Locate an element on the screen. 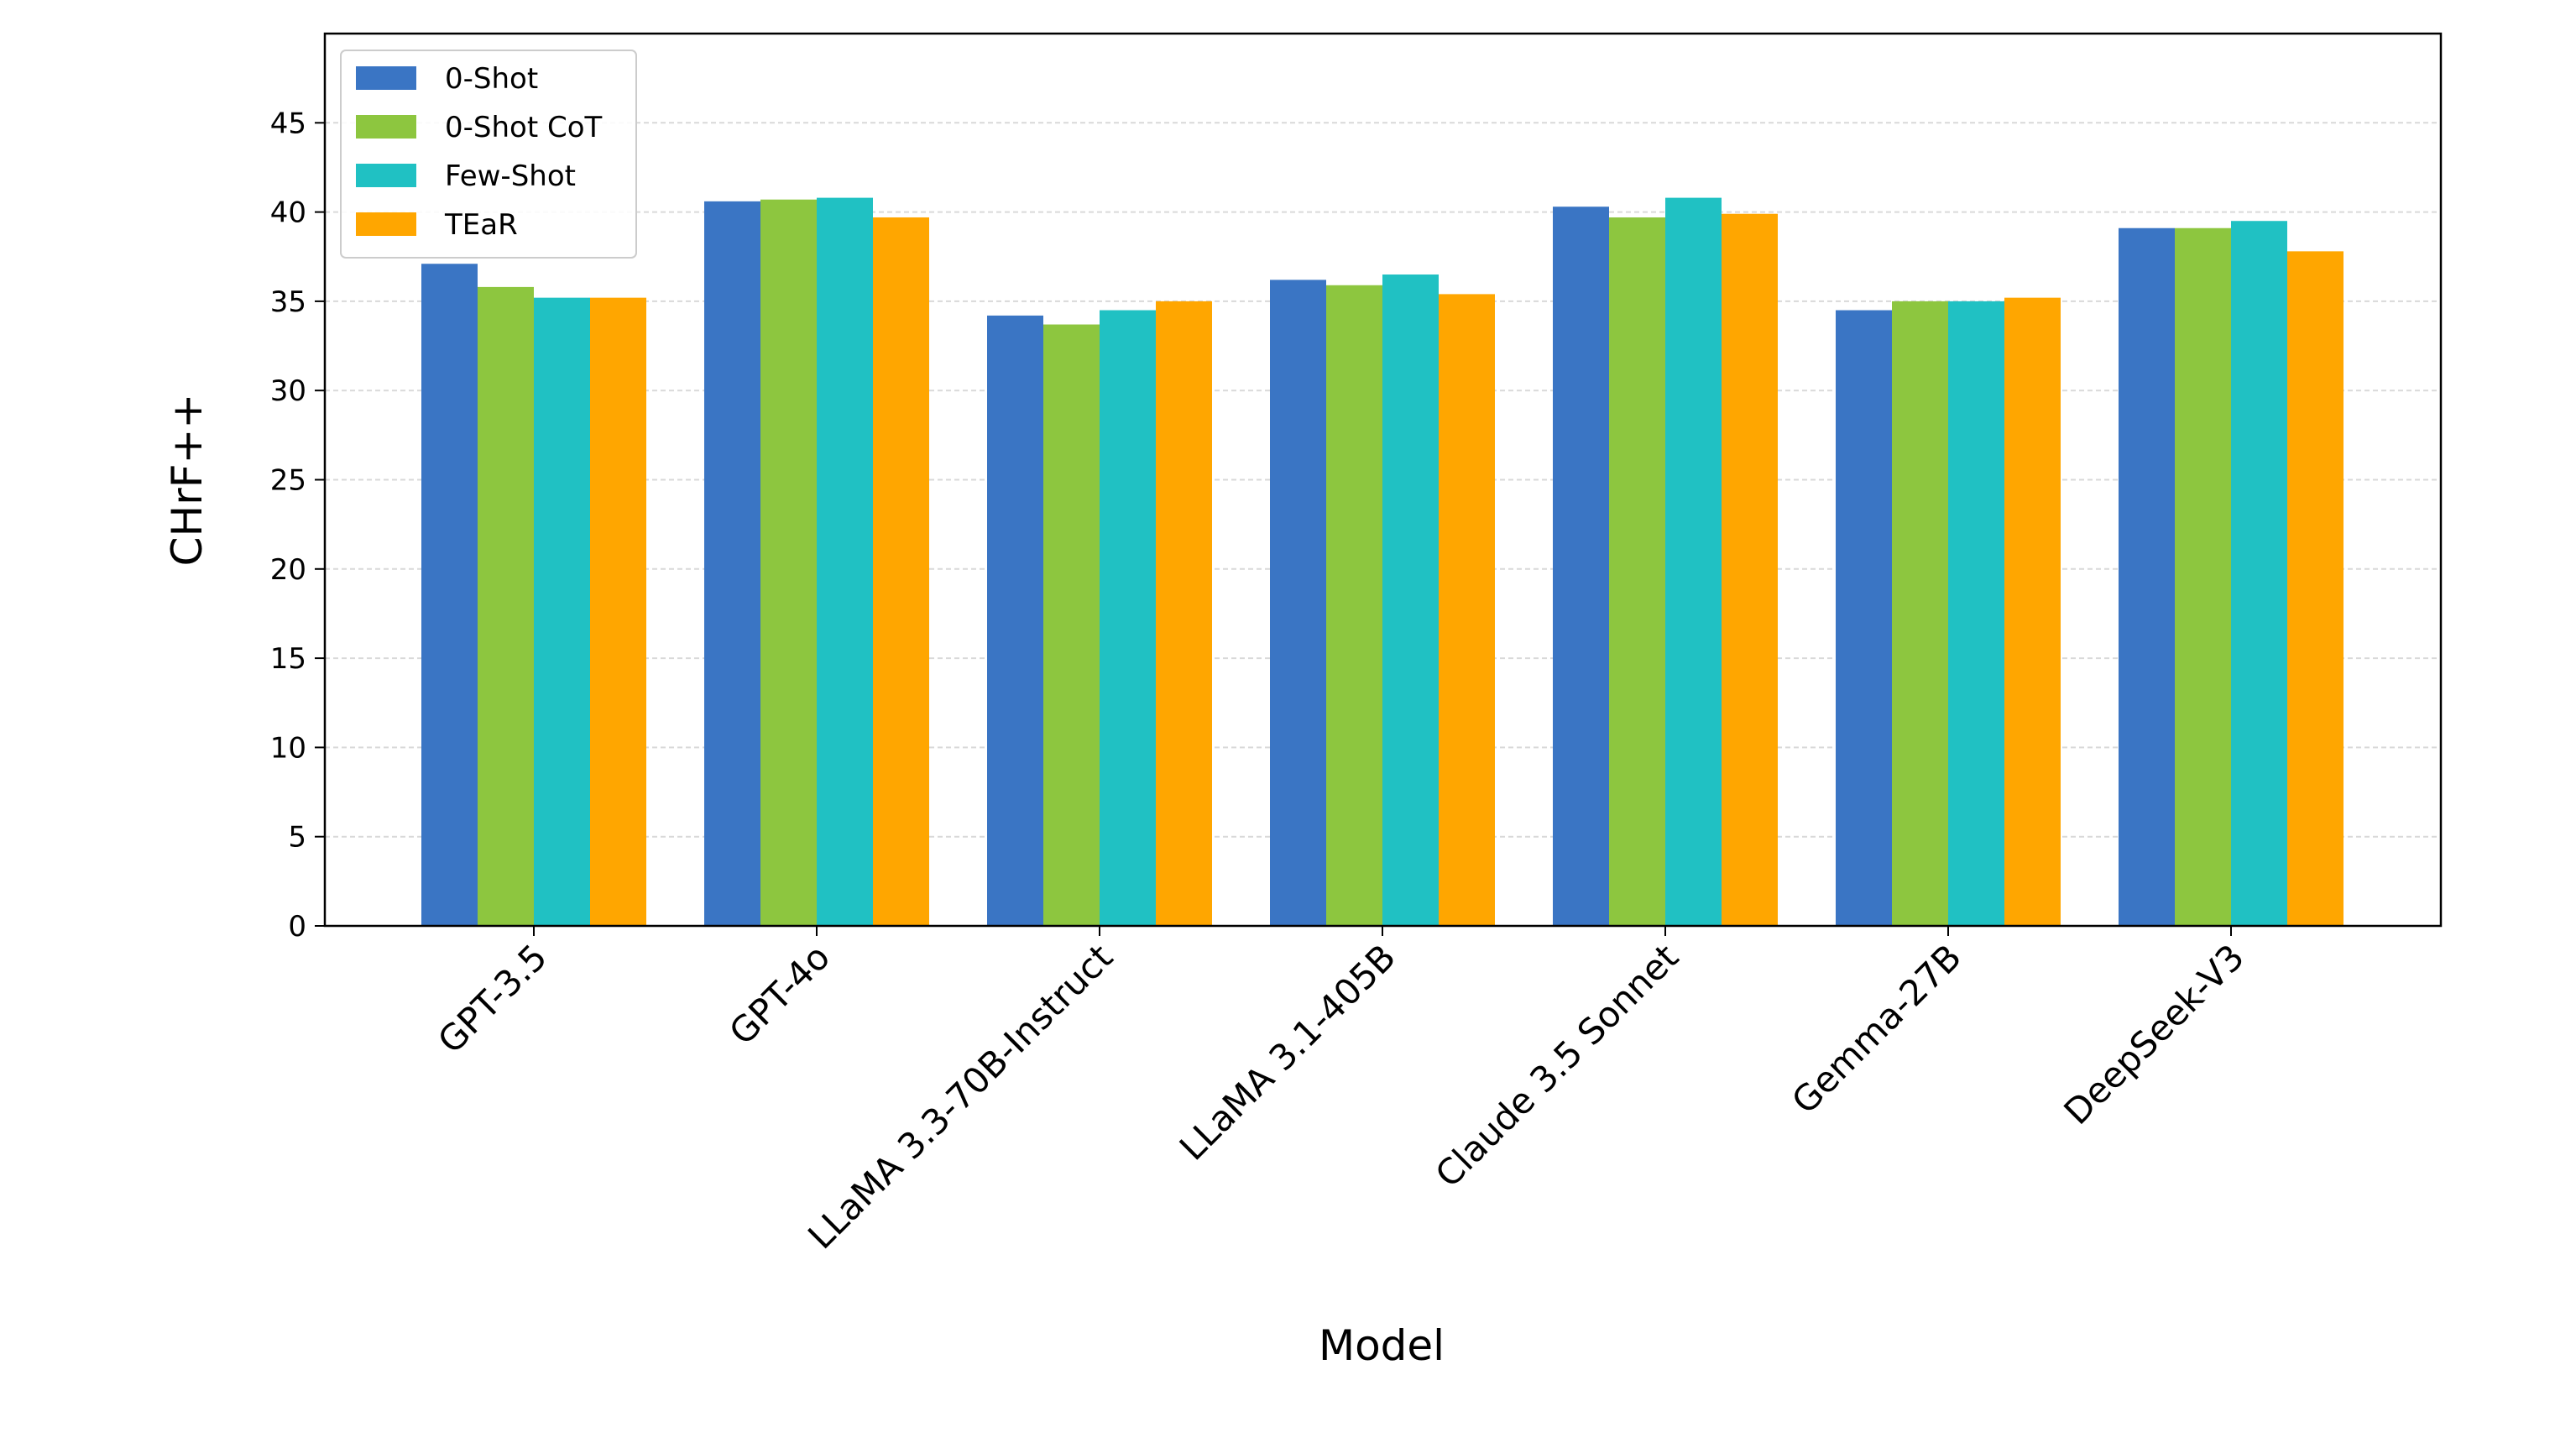 This screenshot has width=2576, height=1443. legend-label: Few-Shot is located at coordinates (510, 176).